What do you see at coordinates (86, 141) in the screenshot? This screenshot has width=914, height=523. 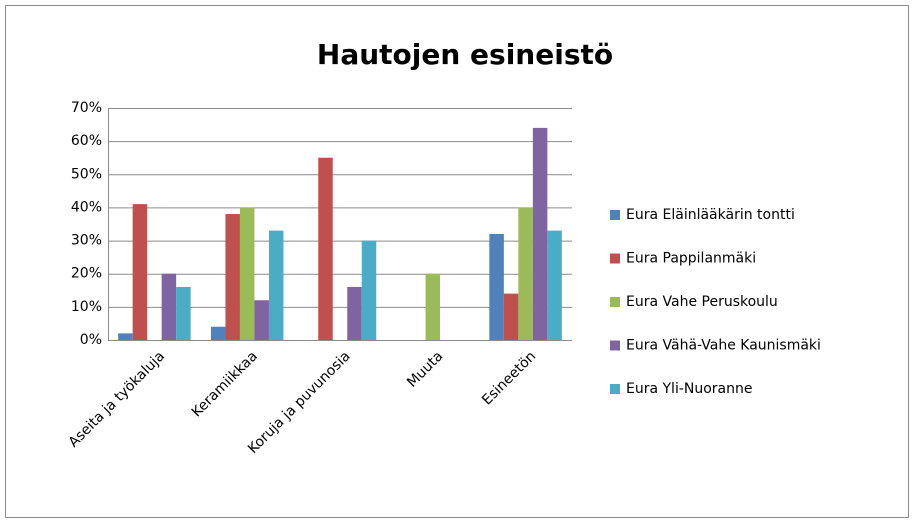 I see `y-tick-label: 60%` at bounding box center [86, 141].